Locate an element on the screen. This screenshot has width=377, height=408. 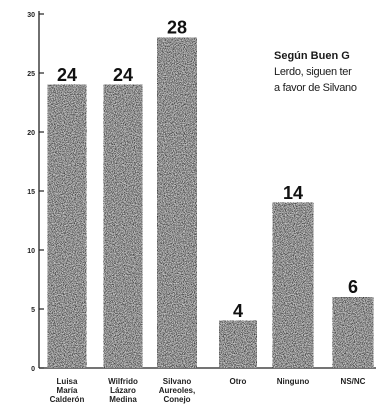
bar-value-label: 6 is located at coordinates (353, 287).